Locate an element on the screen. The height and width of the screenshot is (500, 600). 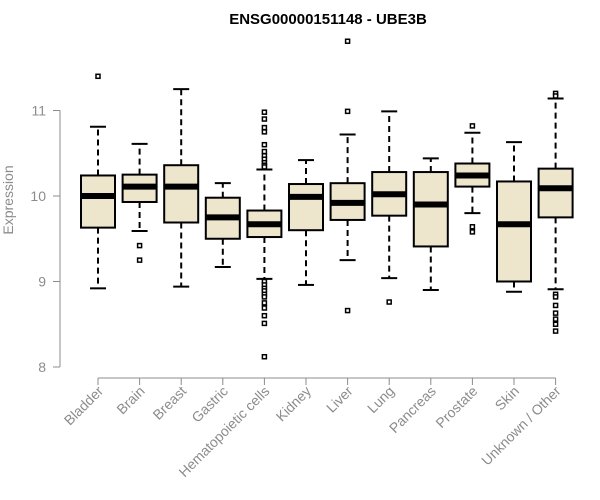
box-prostate is located at coordinates (472, 179).